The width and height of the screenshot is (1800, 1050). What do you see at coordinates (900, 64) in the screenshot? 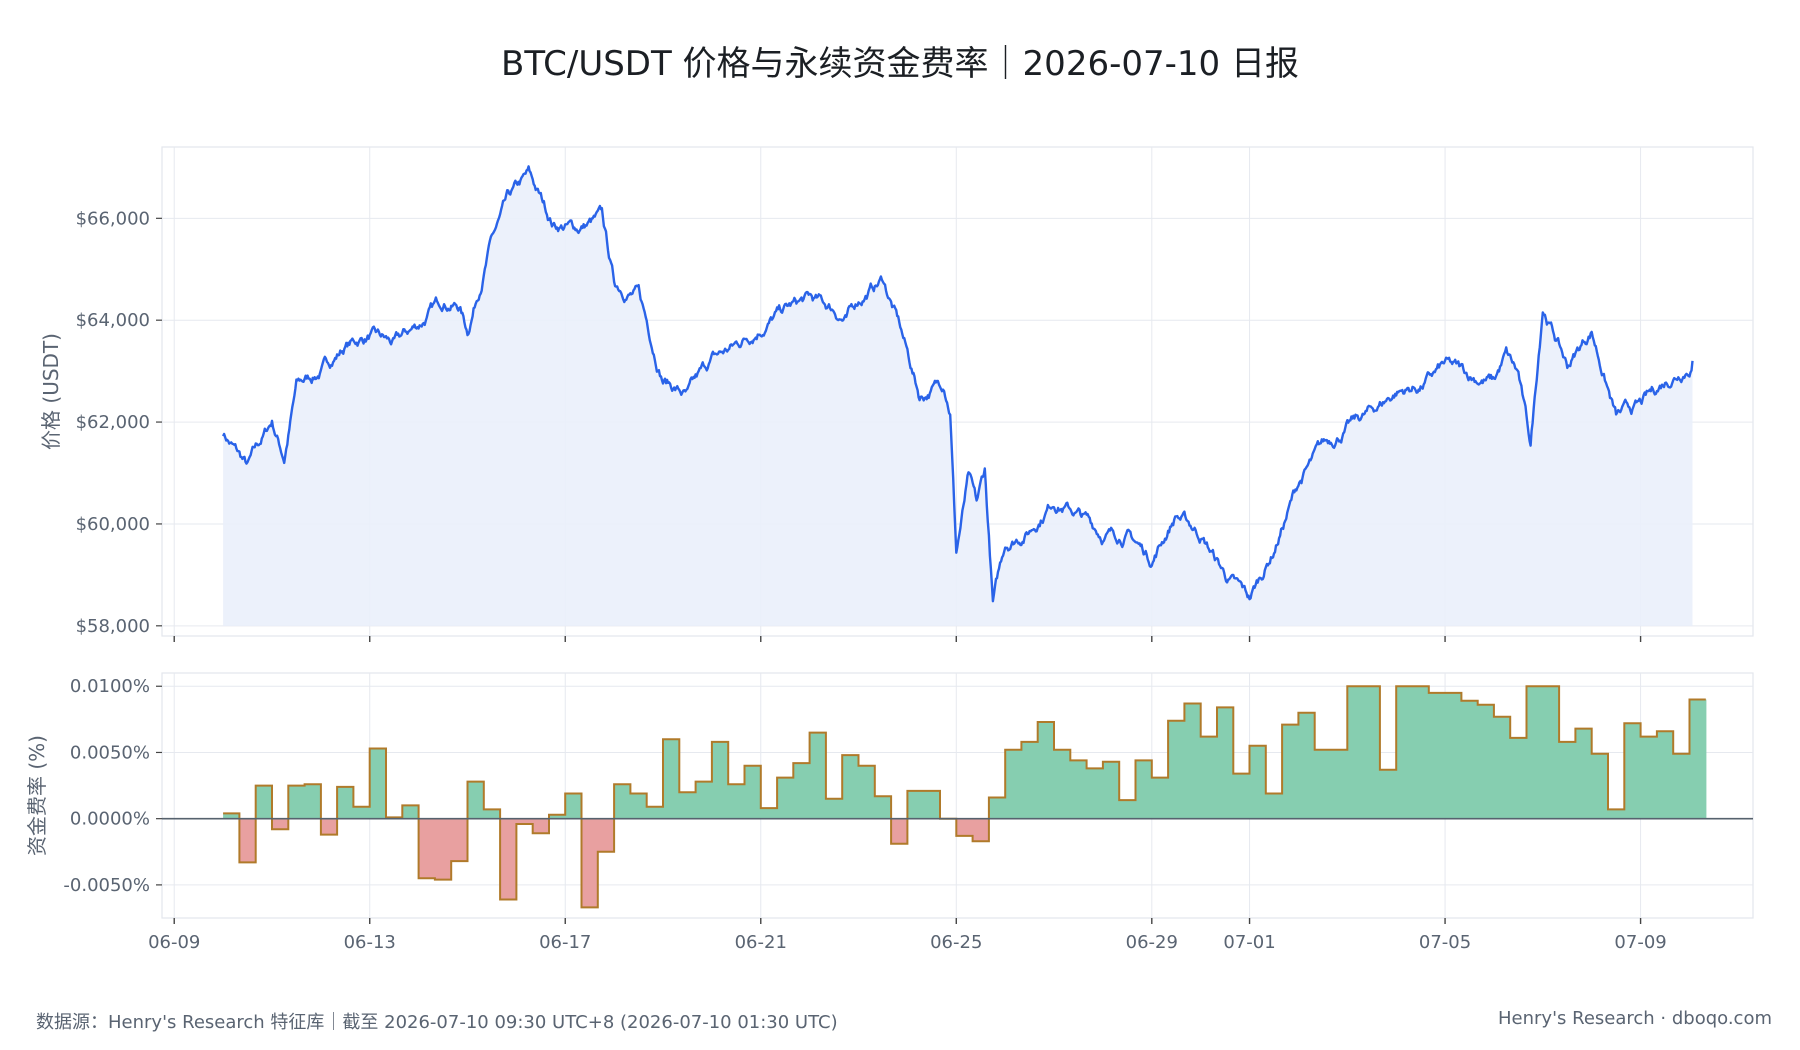
I see `chart-title: BTC/USDT 价格与永续资金费率｜2026-07-10 日报` at bounding box center [900, 64].